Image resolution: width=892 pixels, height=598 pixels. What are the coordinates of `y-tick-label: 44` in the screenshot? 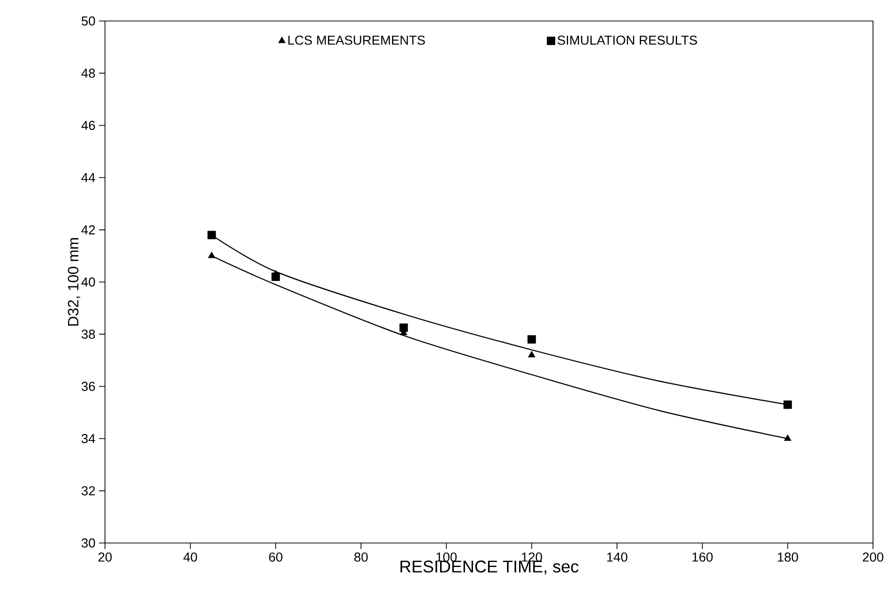 It's located at (88, 177).